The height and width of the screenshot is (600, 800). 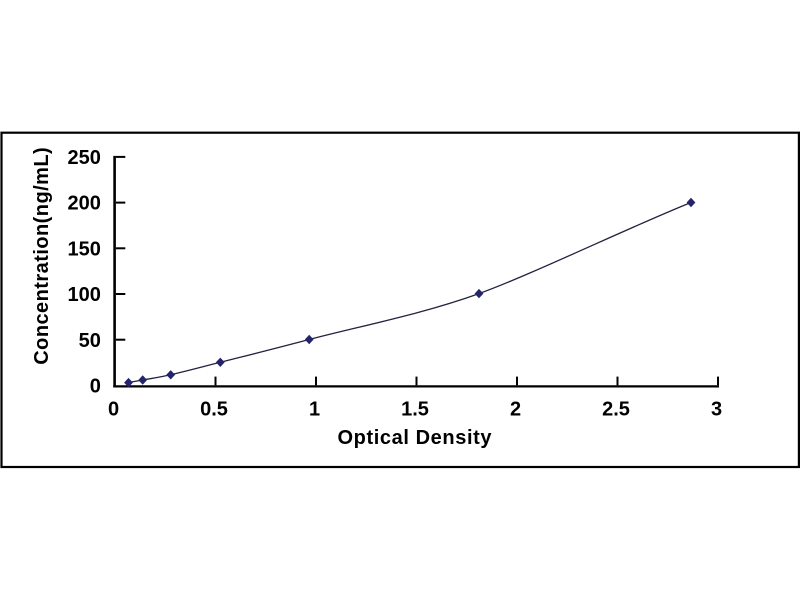 What do you see at coordinates (42, 256) in the screenshot?
I see `svg-text: Concentration(ng/mL)` at bounding box center [42, 256].